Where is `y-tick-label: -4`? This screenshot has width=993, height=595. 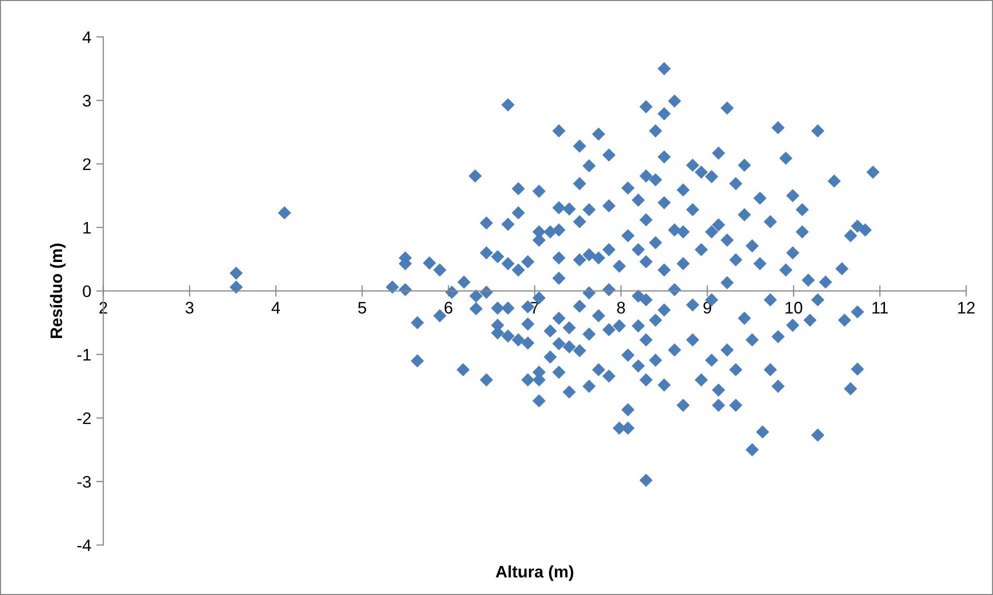 y-tick-label: -4 is located at coordinates (84, 546).